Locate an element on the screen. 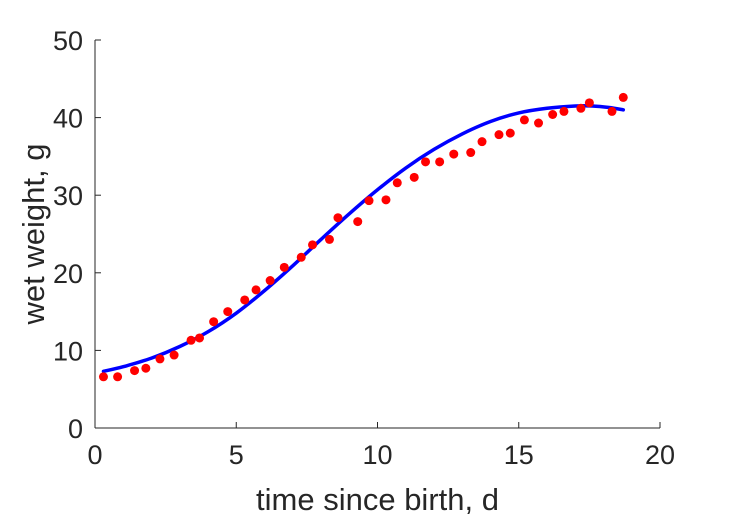  y-ticks: 0 10 20 30 40 50 is located at coordinates (77, 235).